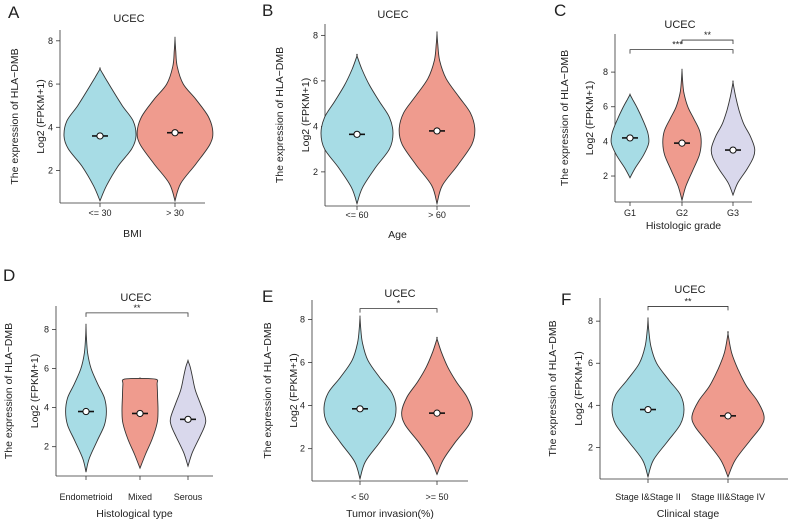 The width and height of the screenshot is (788, 521). I want to click on panel-letter: C, so click(560, 10).